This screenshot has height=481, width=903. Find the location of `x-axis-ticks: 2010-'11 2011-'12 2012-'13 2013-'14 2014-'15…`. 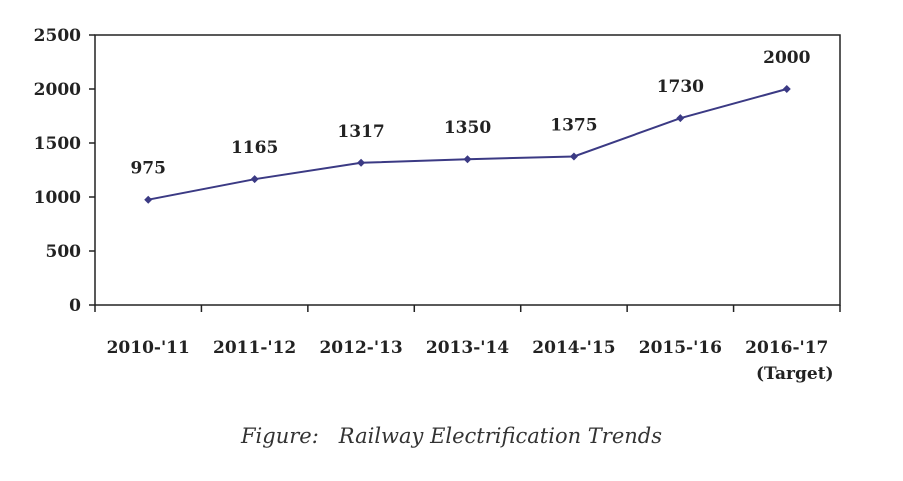

x-axis-ticks: 2010-'11 2011-'12 2012-'13 2013-'14 2014-'15… is located at coordinates (467, 344).